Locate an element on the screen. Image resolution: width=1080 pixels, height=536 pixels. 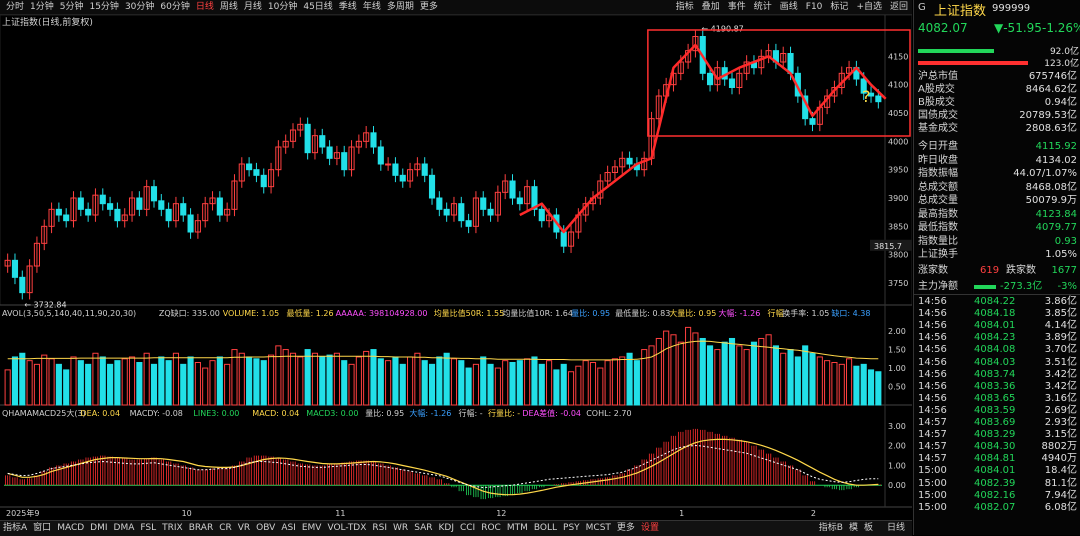
tick-row: 14:56 4084.08 3.70亿 is located at coordinates (997, 350).